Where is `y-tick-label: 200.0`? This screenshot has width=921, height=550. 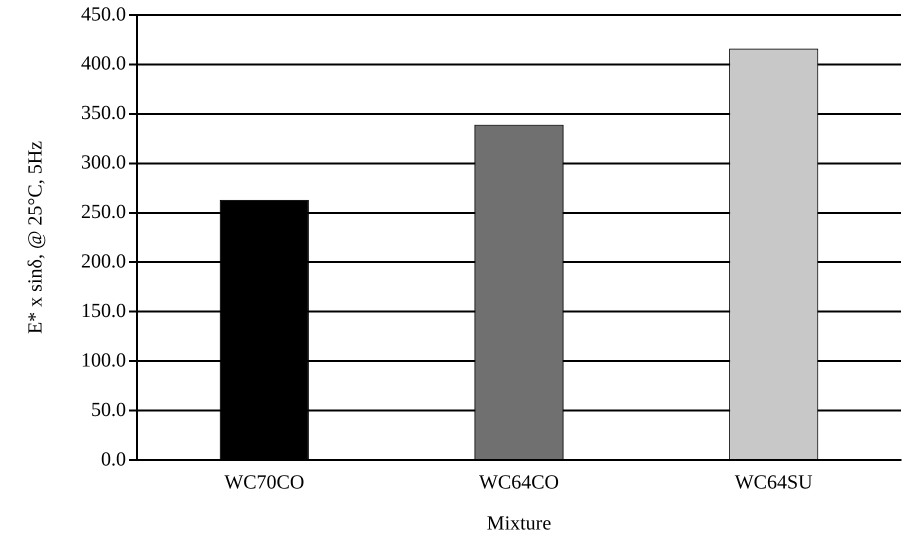
y-tick-label: 200.0 is located at coordinates (103, 261).